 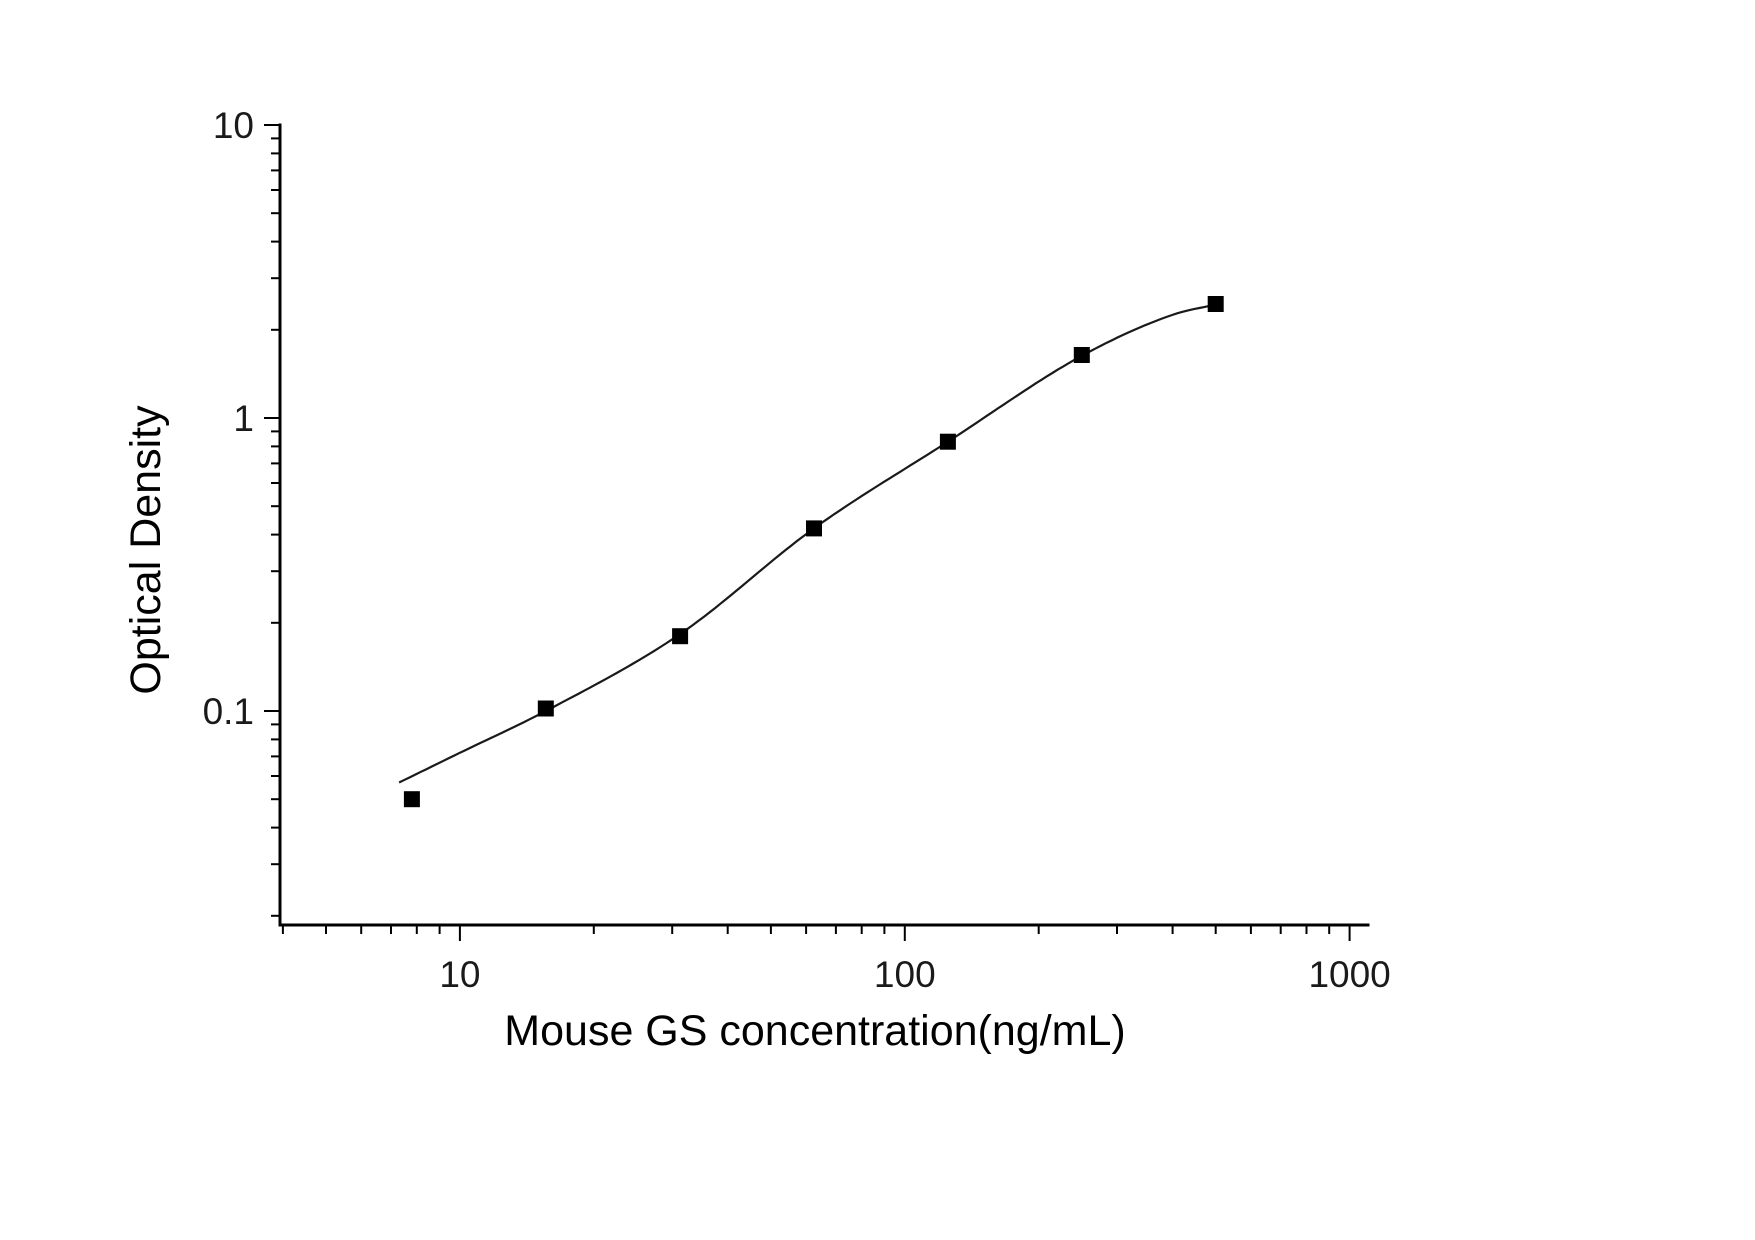 I want to click on x-axis-title: Mouse GS concentration(ng/mL), so click(x=814, y=1031).